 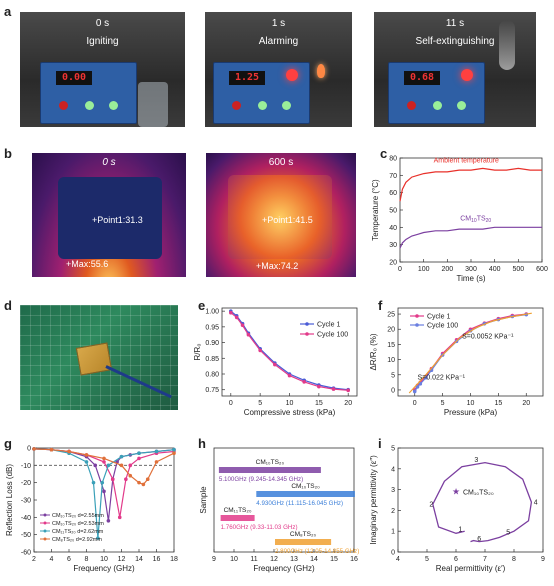 I want to click on point-label: 5, so click(x=508, y=533).